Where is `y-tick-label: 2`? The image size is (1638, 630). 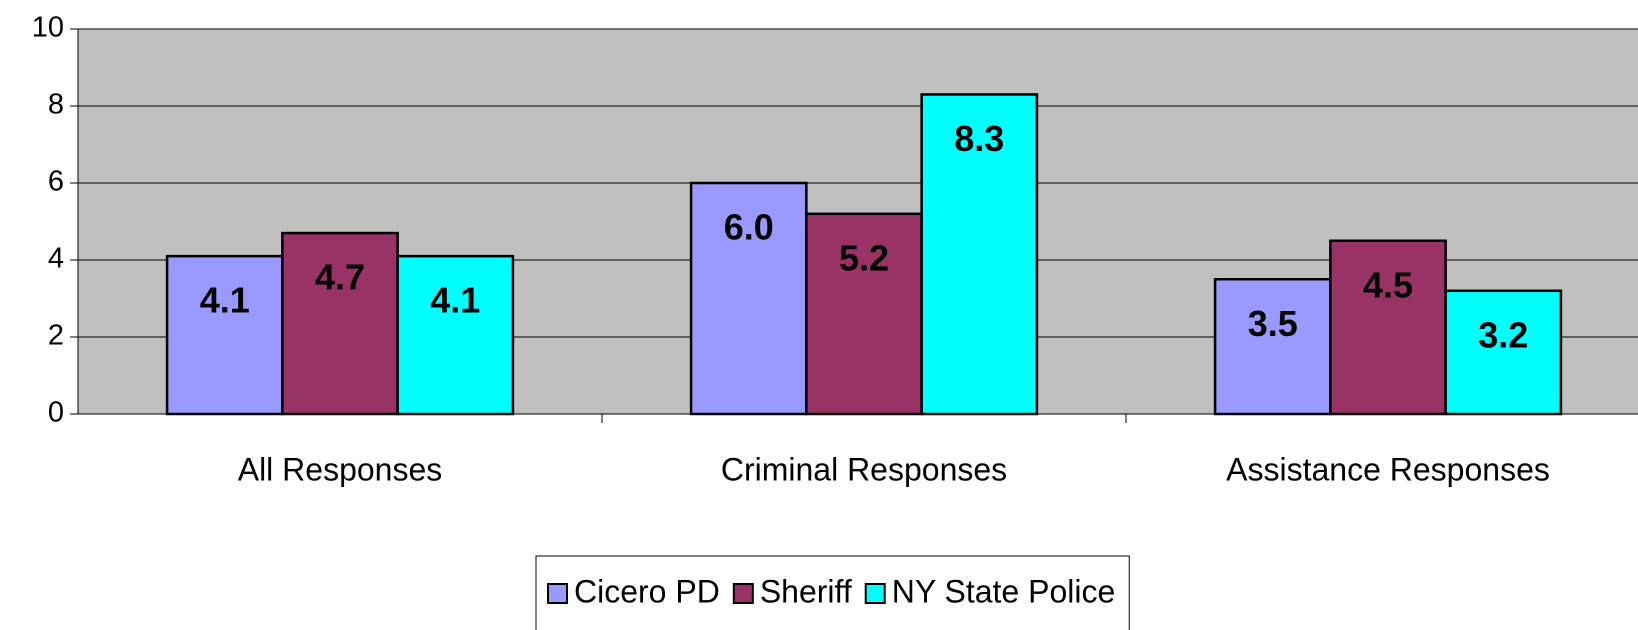 y-tick-label: 2 is located at coordinates (56, 336).